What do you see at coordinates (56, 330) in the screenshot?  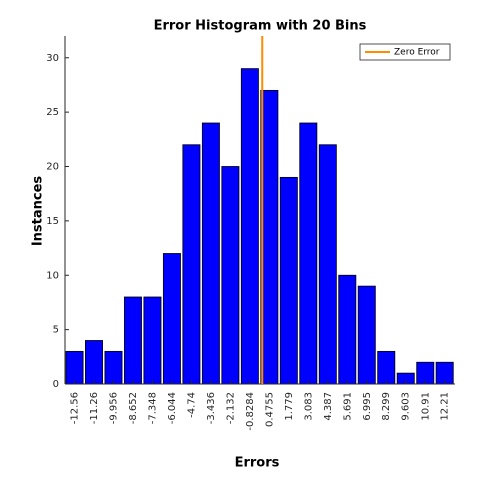 I see `y-tick-label: 5` at bounding box center [56, 330].